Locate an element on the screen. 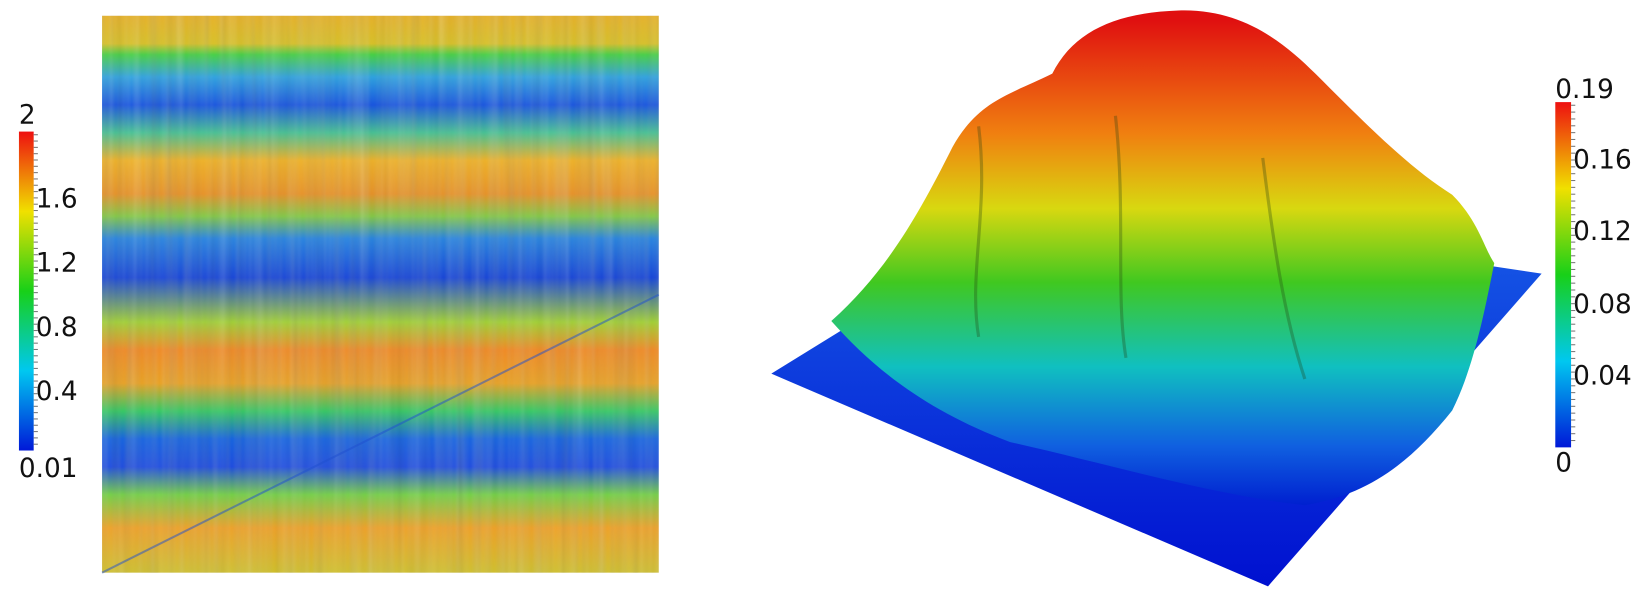 This screenshot has width=1650, height=600. colorbar-label: 2 is located at coordinates (27, 115).